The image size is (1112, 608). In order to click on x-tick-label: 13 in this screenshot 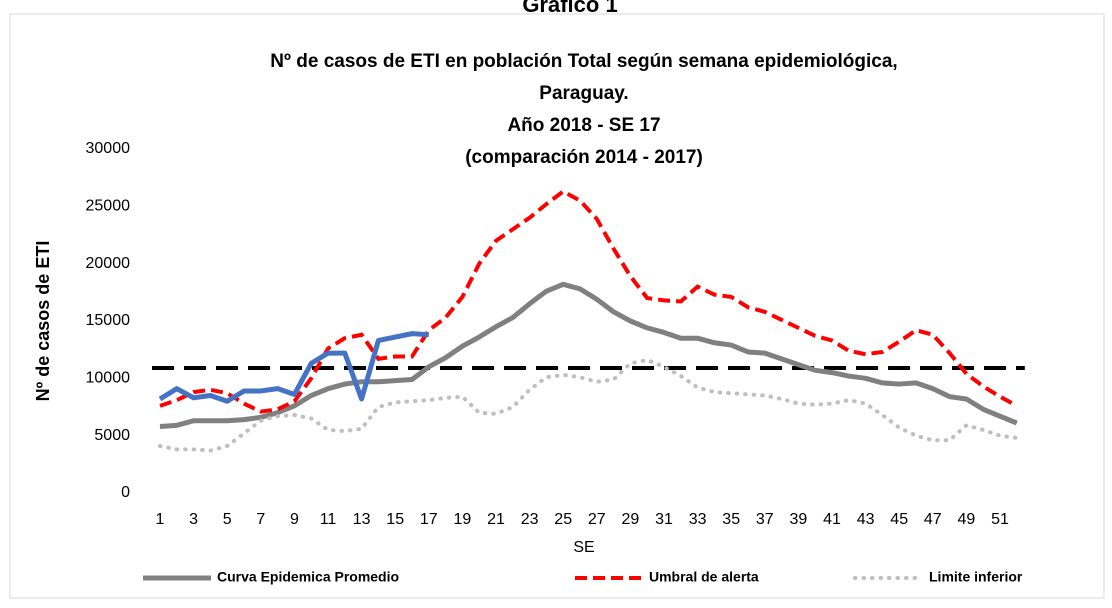, I will do `click(362, 519)`.